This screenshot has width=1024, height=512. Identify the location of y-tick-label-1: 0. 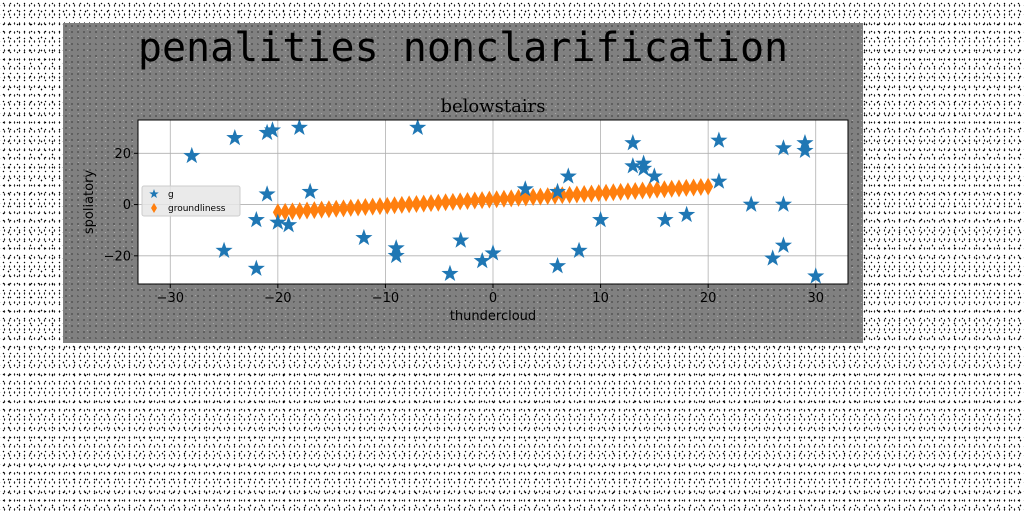
(127, 205).